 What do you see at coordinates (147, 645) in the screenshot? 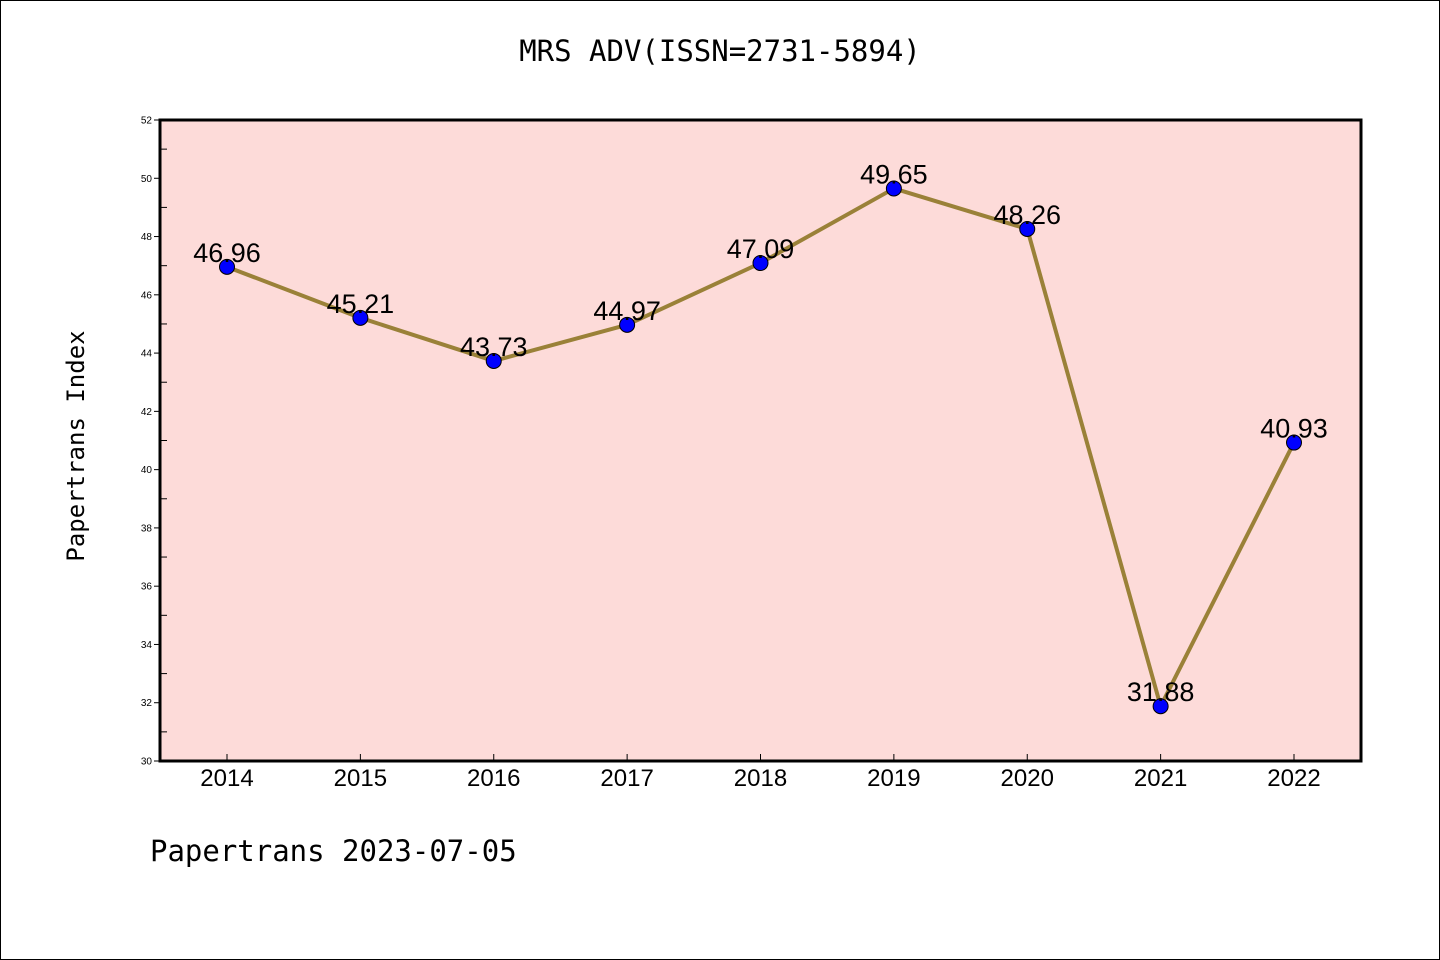
I see `y-tick-label: 34` at bounding box center [147, 645].